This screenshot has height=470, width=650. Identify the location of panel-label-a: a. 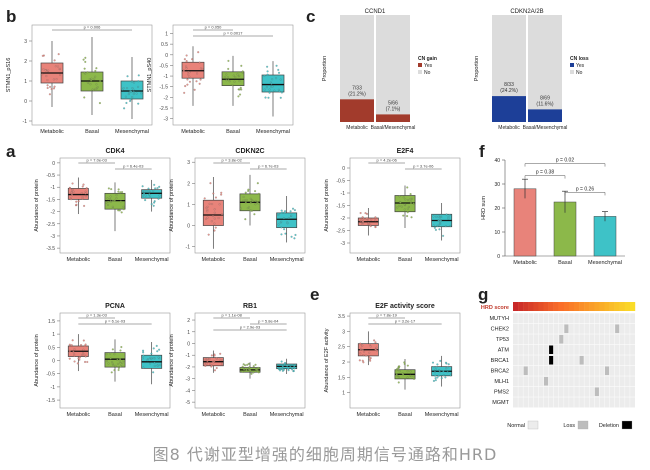
(11, 151).